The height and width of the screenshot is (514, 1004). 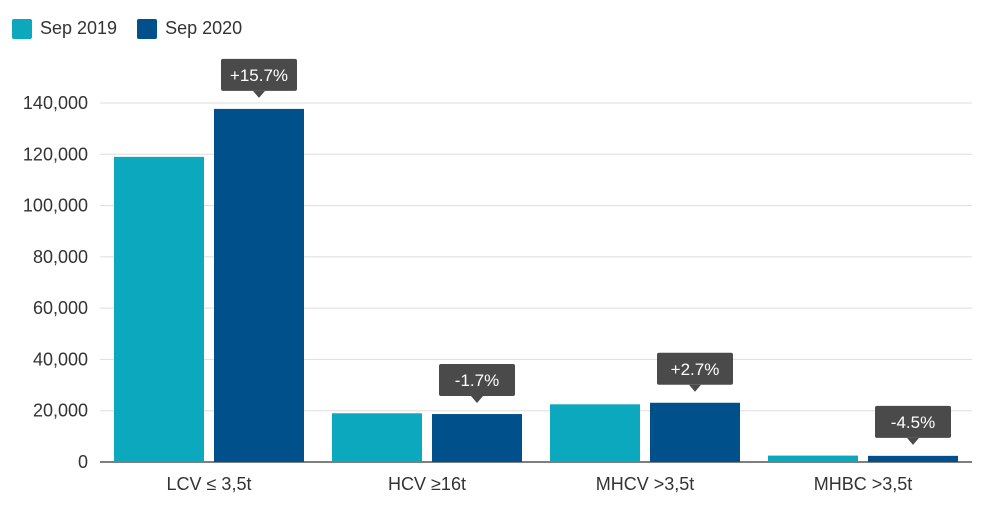 What do you see at coordinates (204, 28) in the screenshot?
I see `legend-label-sep-2020: Sep 2020` at bounding box center [204, 28].